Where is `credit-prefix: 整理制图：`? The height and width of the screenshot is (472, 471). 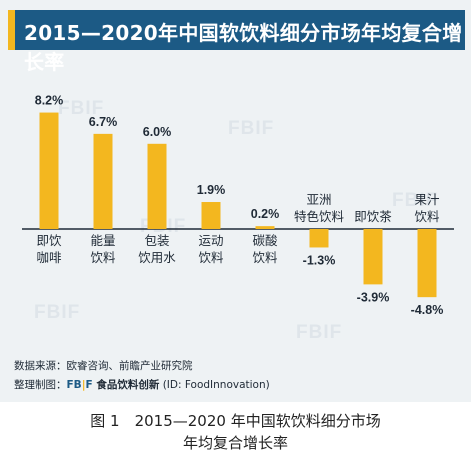 credit-prefix: 整理制图： is located at coordinates (40, 385).